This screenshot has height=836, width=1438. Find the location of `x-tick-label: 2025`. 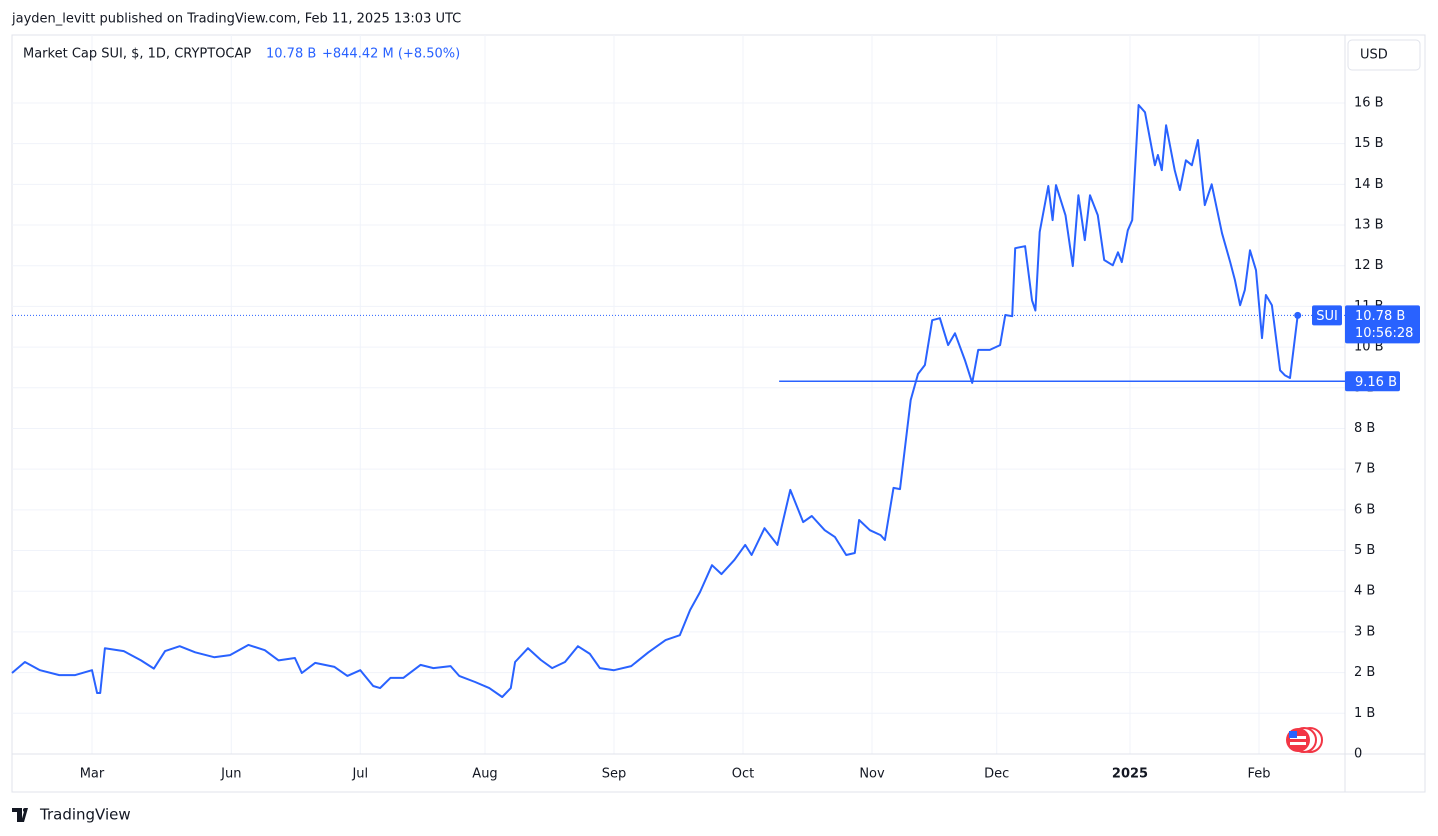

x-tick-label: 2025 is located at coordinates (1130, 774).